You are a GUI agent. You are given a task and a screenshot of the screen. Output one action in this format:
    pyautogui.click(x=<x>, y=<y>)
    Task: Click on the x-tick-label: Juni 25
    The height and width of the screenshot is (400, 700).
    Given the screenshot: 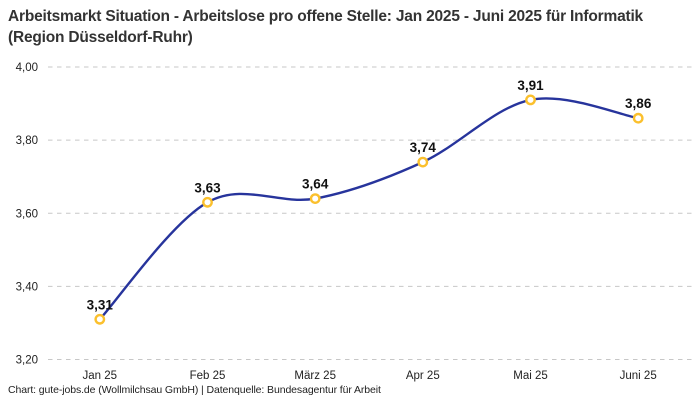 What is the action you would take?
    pyautogui.click(x=638, y=376)
    